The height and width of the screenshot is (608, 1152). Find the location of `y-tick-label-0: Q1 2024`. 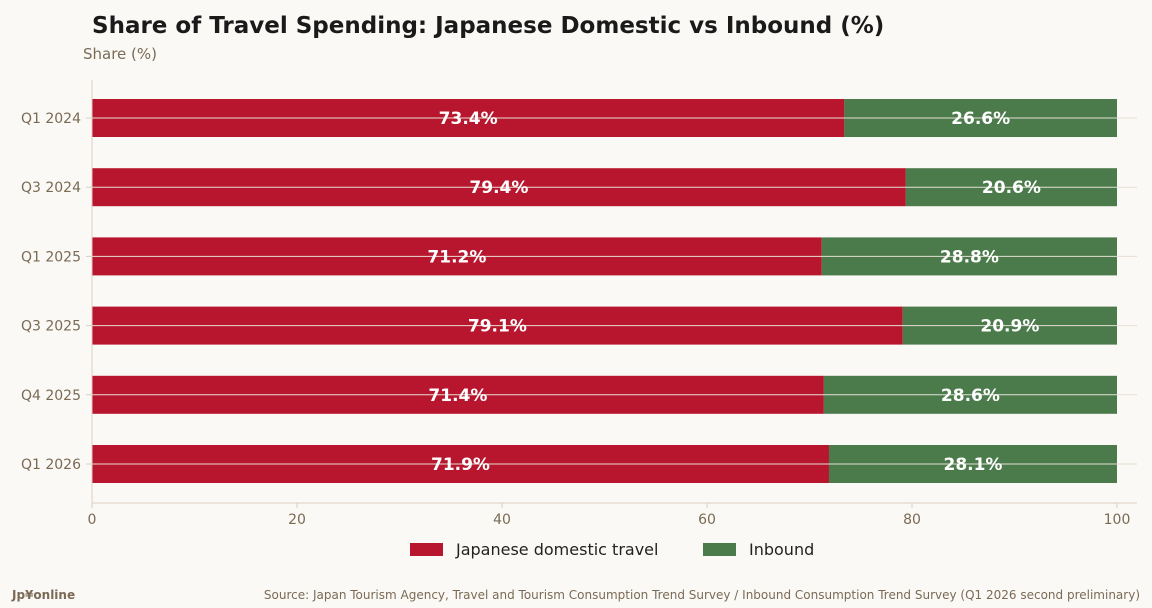

y-tick-label-0: Q1 2024 is located at coordinates (51, 119).